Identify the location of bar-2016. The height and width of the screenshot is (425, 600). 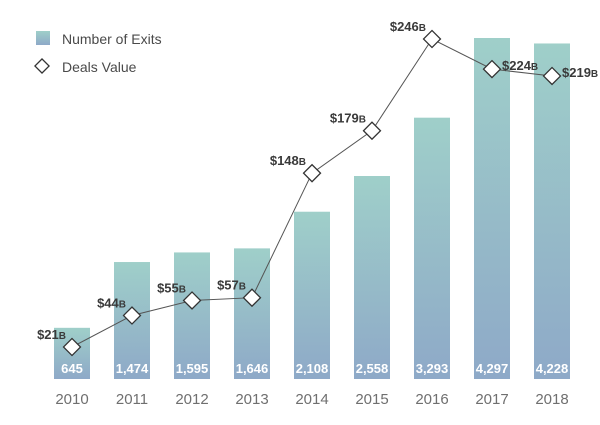
(432, 248).